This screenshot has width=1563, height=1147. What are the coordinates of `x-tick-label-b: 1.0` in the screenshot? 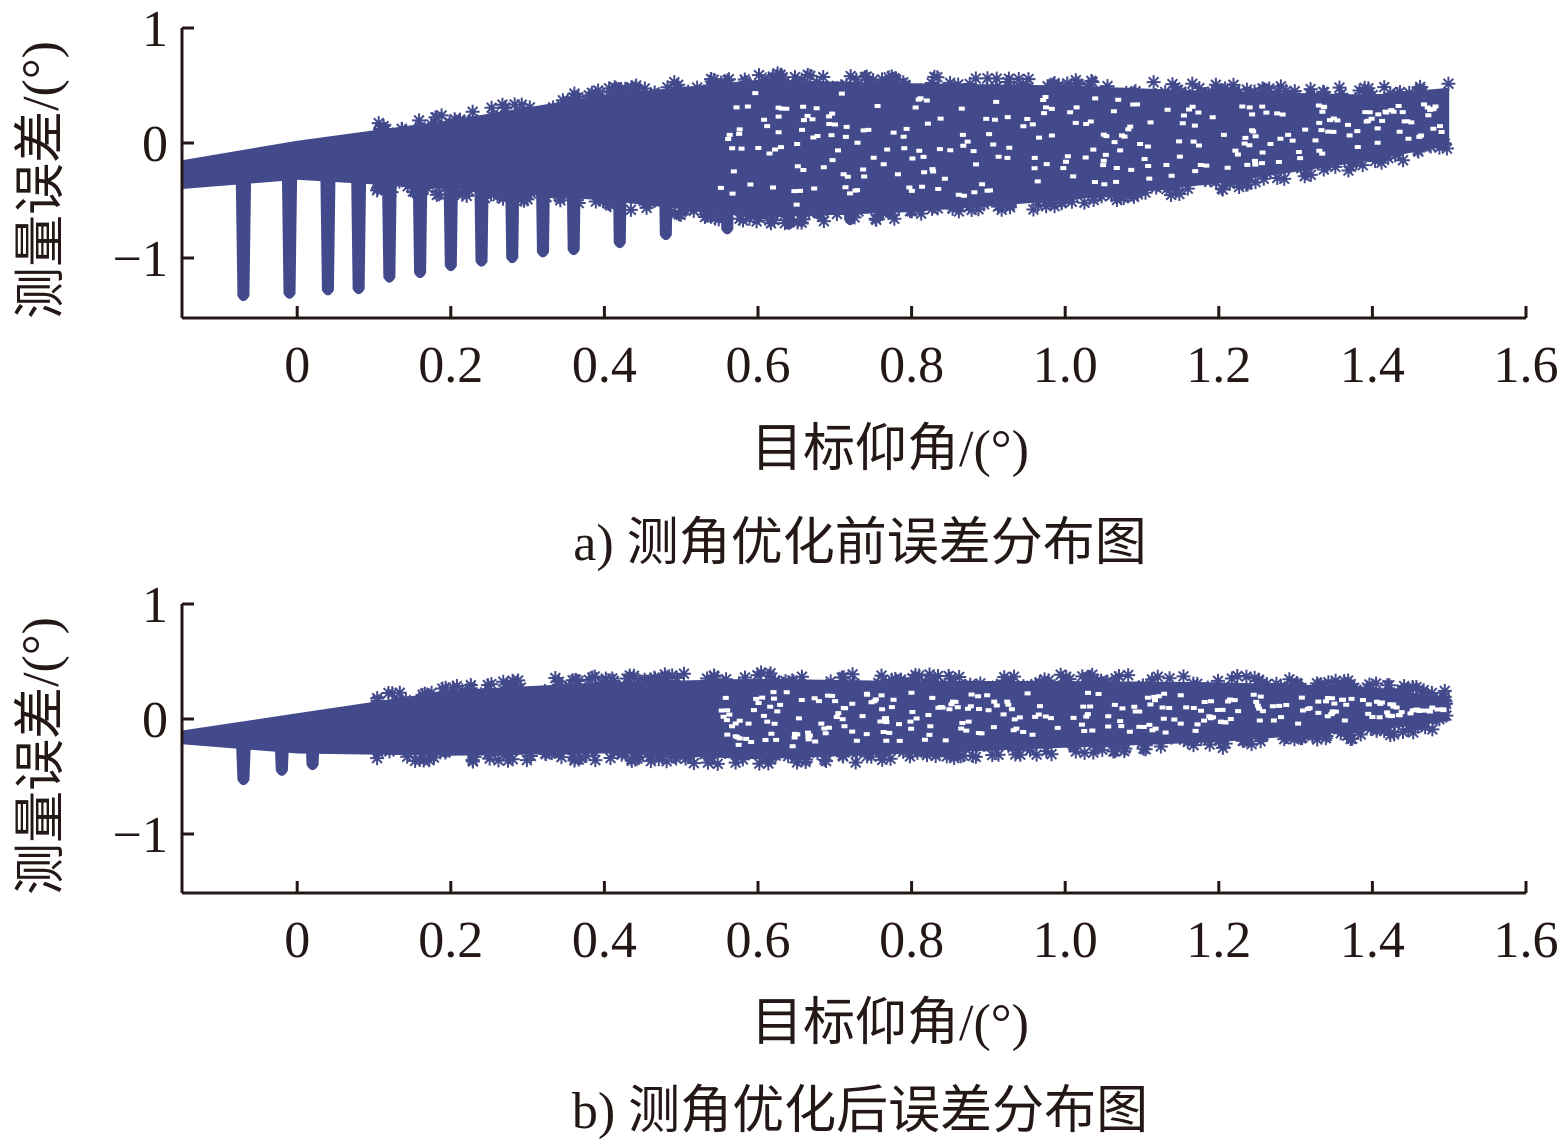 It's located at (1065, 940).